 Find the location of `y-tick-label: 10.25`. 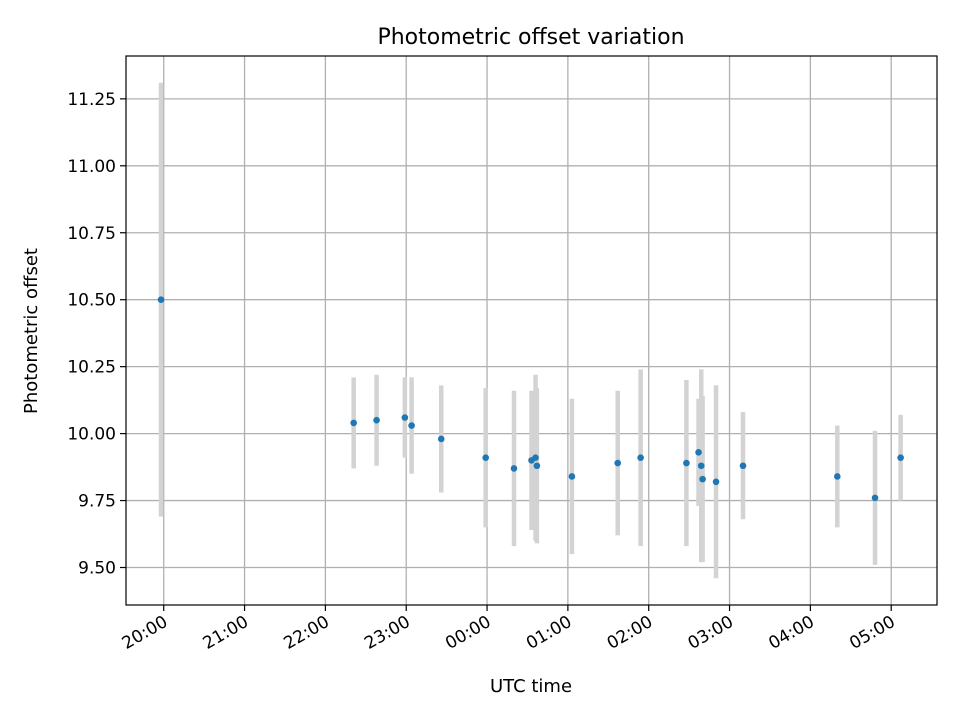

y-tick-label: 10.25 is located at coordinates (91, 368).